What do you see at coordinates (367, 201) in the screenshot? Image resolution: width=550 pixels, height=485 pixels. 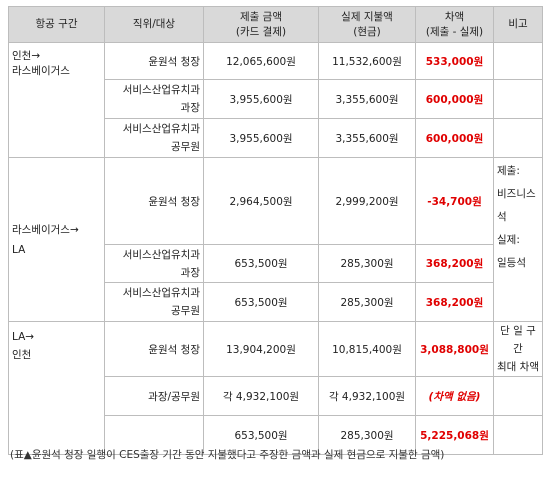 I see `actual-cell: 2,999,200원` at bounding box center [367, 201].